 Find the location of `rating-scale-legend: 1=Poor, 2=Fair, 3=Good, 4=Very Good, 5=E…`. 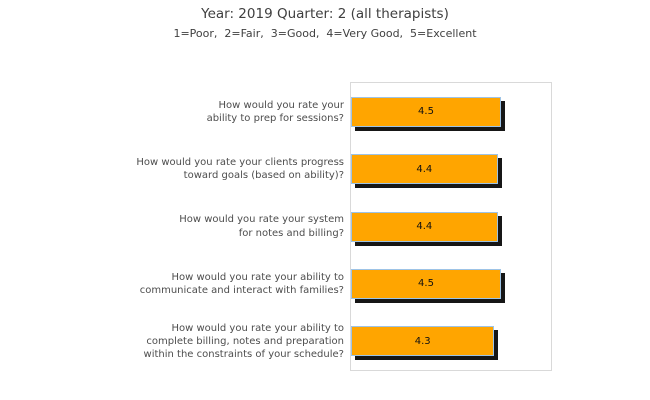

rating-scale-legend: 1=Poor, 2=Fair, 3=Good, 4=Very Good, 5=E… is located at coordinates (325, 33).